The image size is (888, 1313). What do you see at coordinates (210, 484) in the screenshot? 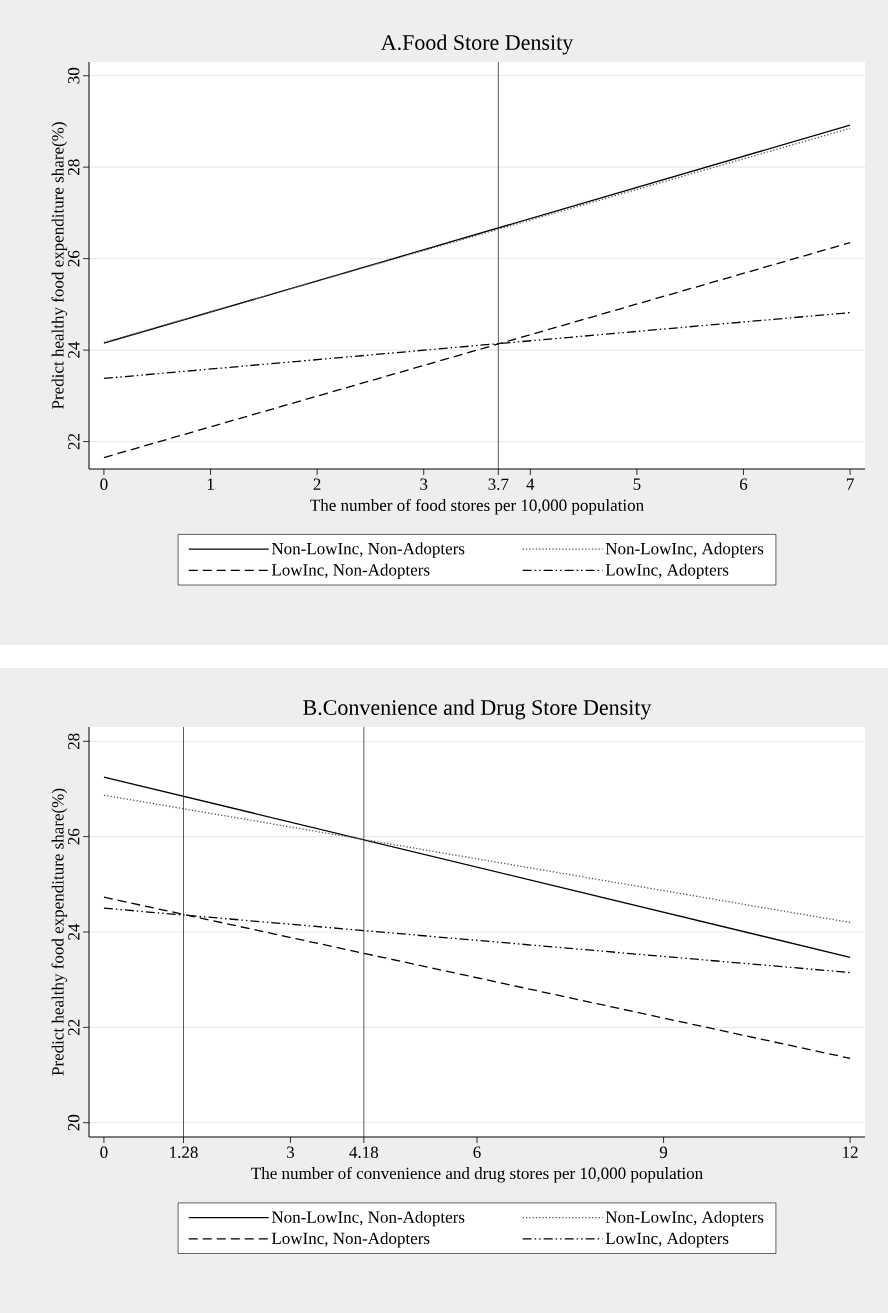
I see `x-tick-label: 1` at bounding box center [210, 484].